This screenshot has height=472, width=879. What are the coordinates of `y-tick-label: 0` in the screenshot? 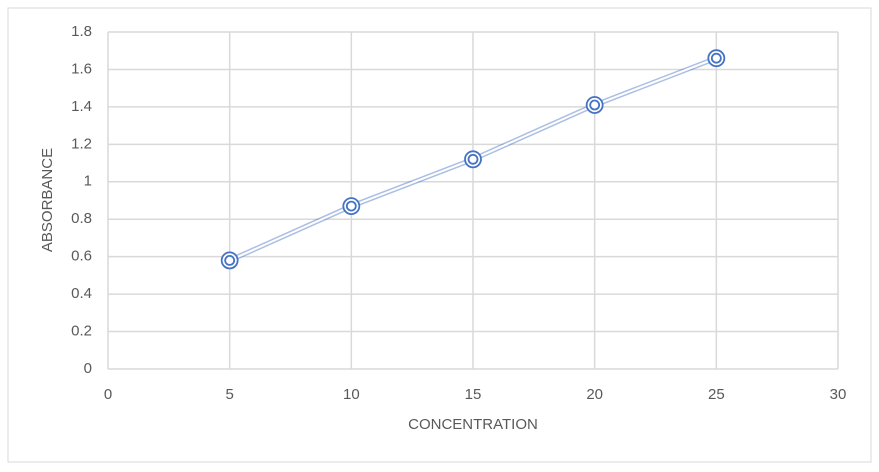 It's located at (88, 368).